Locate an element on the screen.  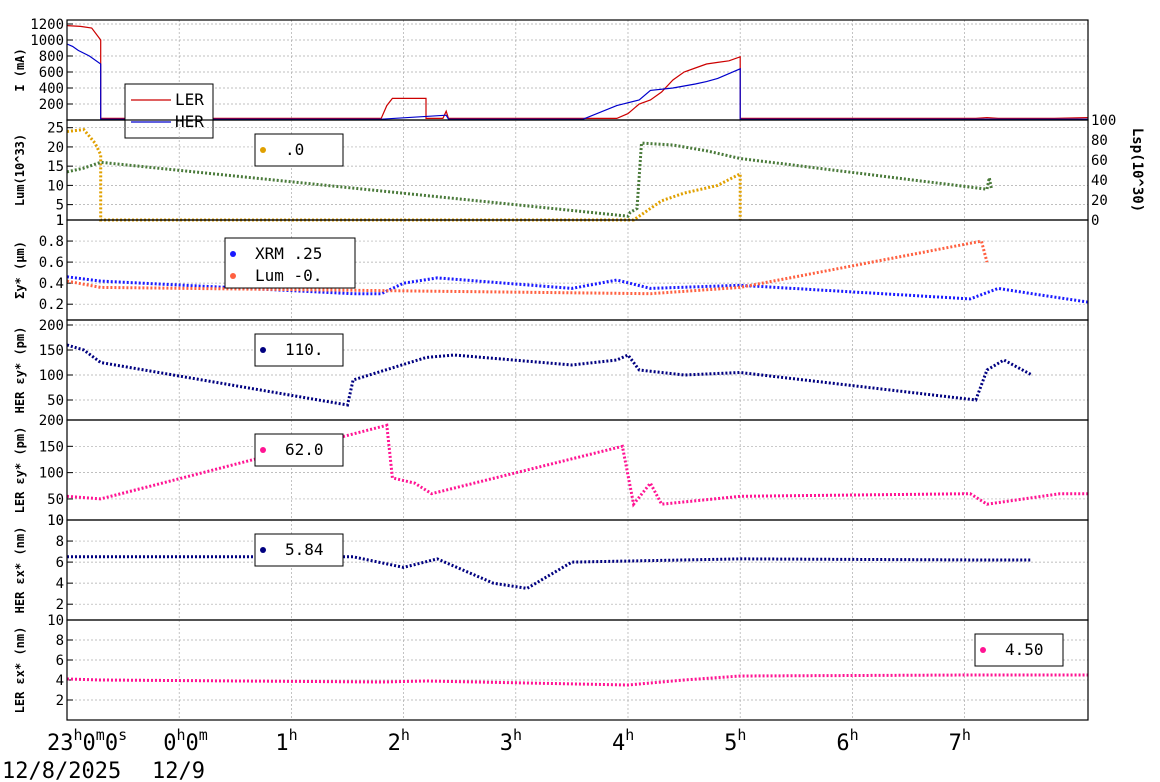
legend-label-0: 5.84 is located at coordinates (304, 549).